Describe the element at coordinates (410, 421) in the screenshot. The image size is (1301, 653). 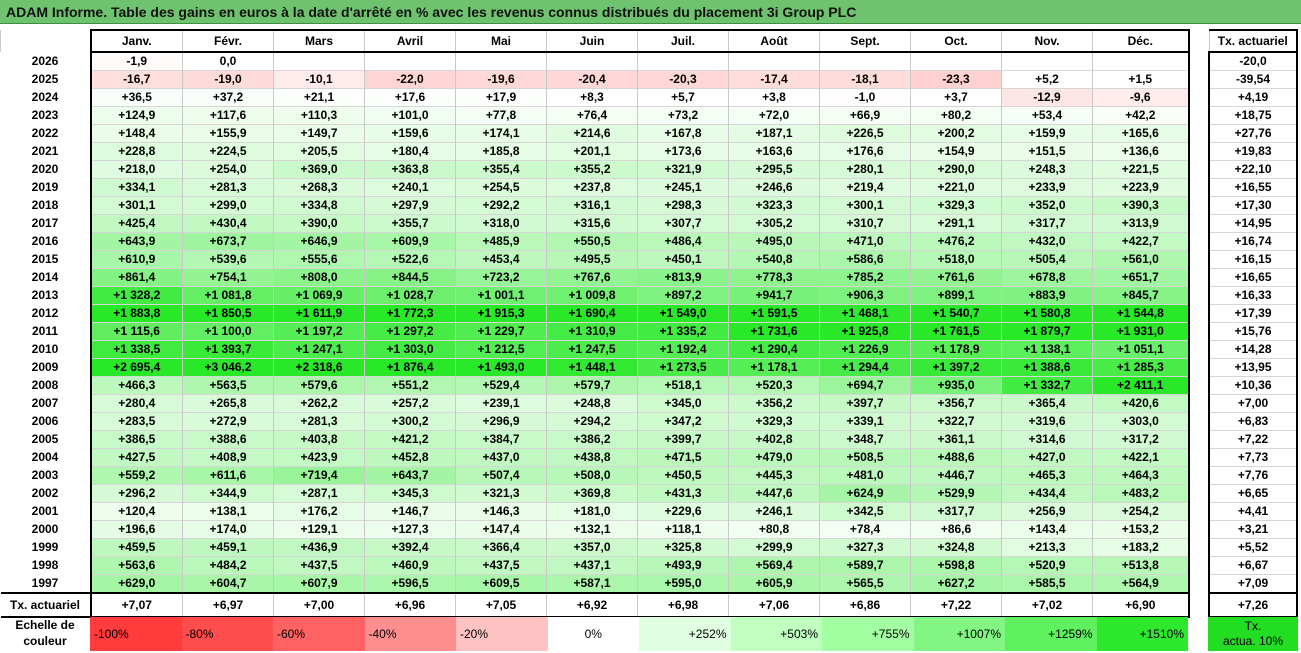
I see `gain-cell: +300,2` at that location.